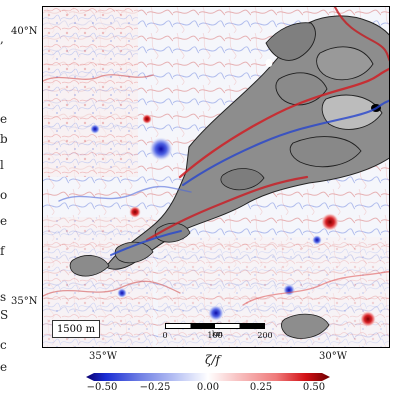 The height and width of the screenshot is (399, 394). What do you see at coordinates (4, 139) in the screenshot?
I see `fragment-char: b` at bounding box center [4, 139].